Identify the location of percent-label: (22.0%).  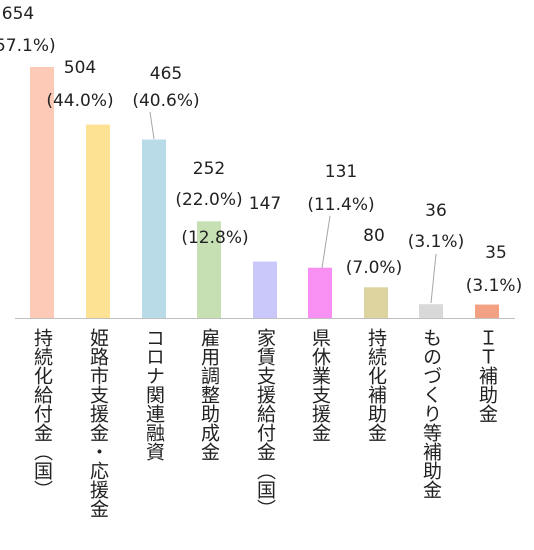
(208, 200).